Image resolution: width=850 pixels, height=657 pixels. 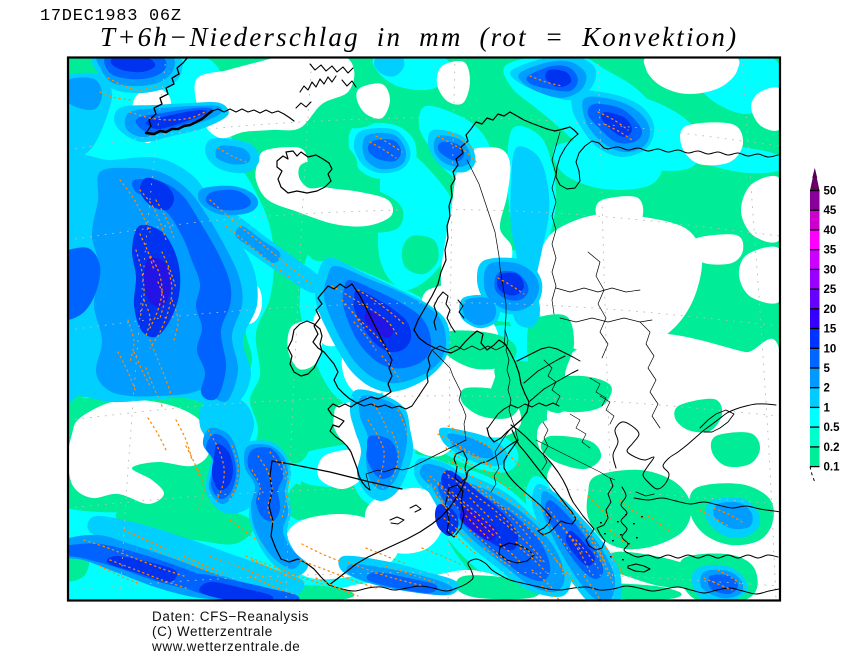 I want to click on svg-text: (C) Wetterzentrale, so click(x=212, y=631).